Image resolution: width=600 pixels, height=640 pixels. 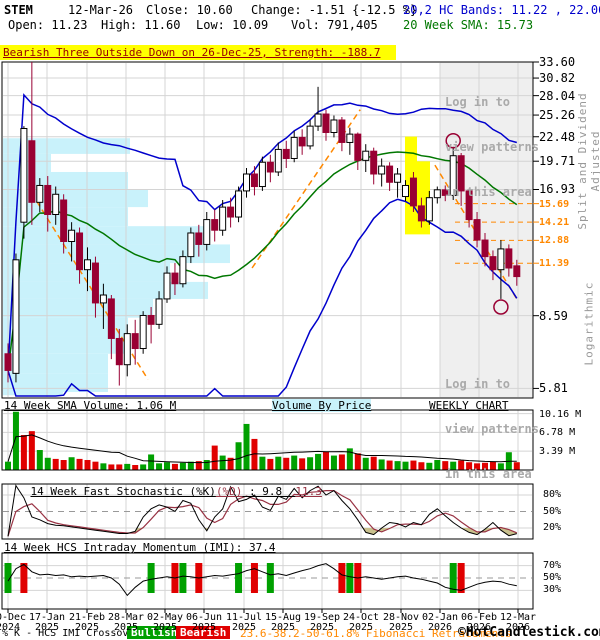 What do you see at coordinates (401, 622) in the screenshot?
I see `x-axis-tick-label: 28-Nov 2025` at bounding box center [401, 622].